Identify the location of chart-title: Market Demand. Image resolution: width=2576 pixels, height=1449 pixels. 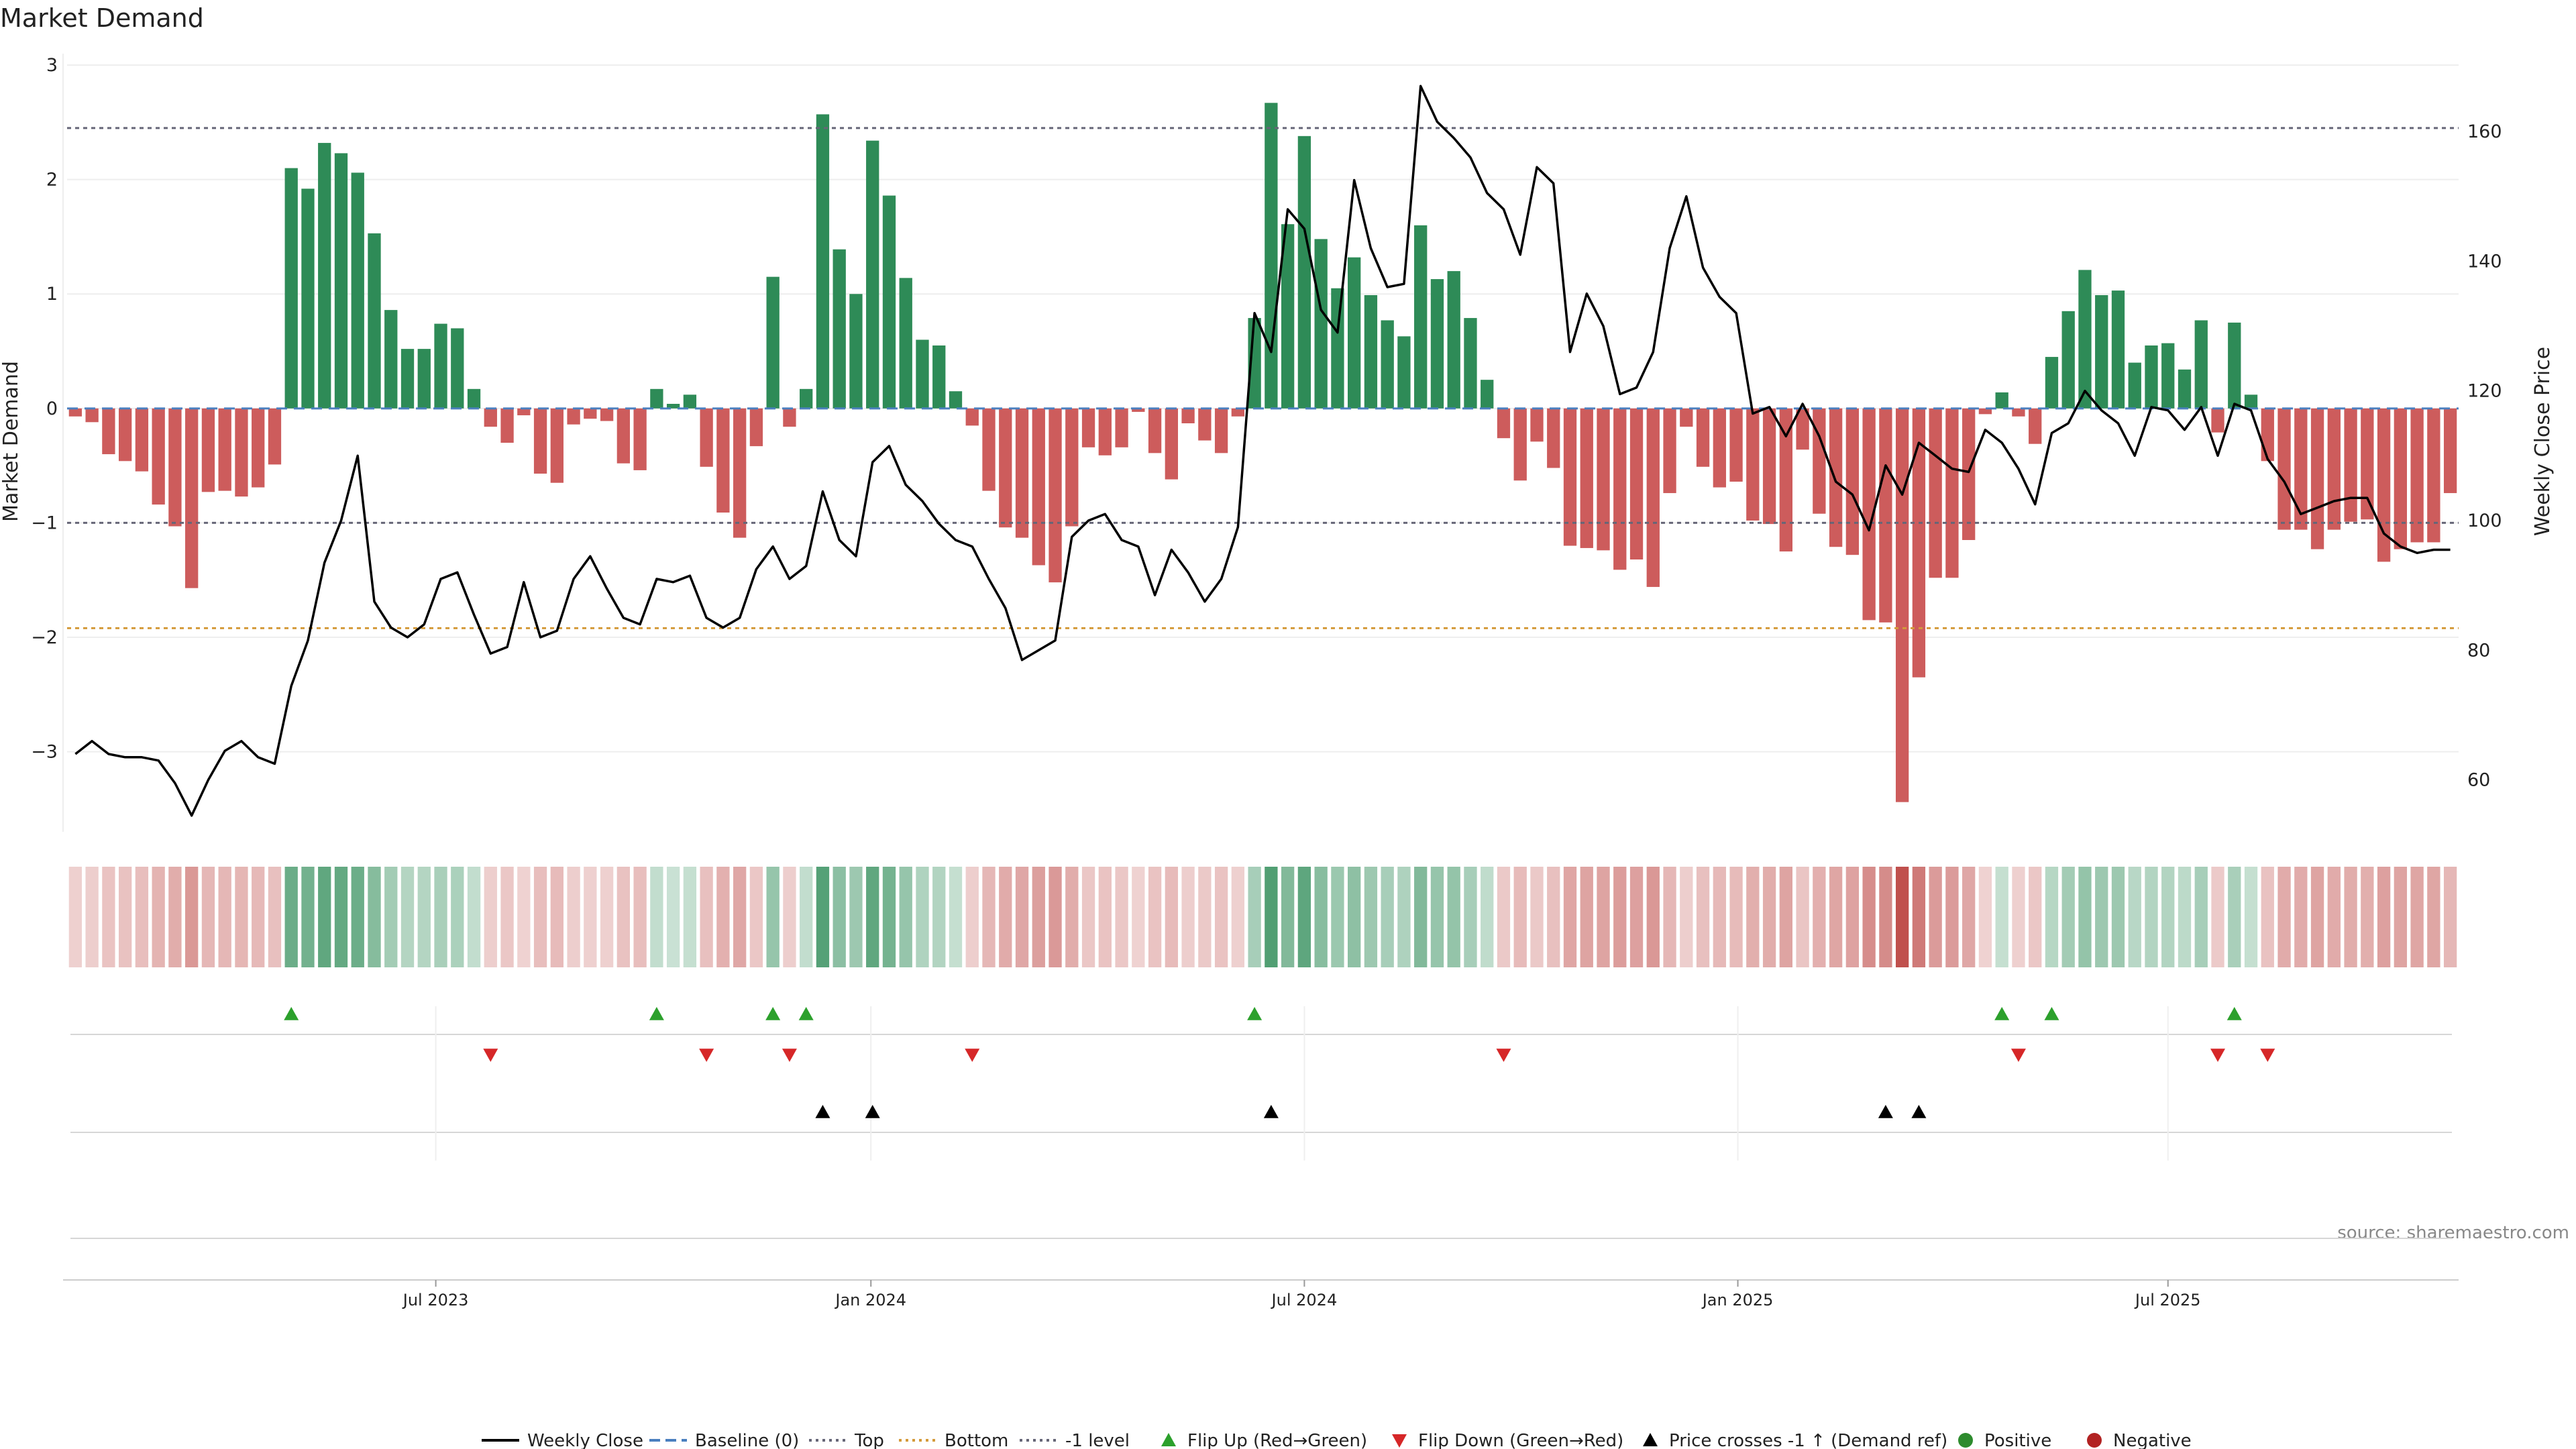
(102, 18).